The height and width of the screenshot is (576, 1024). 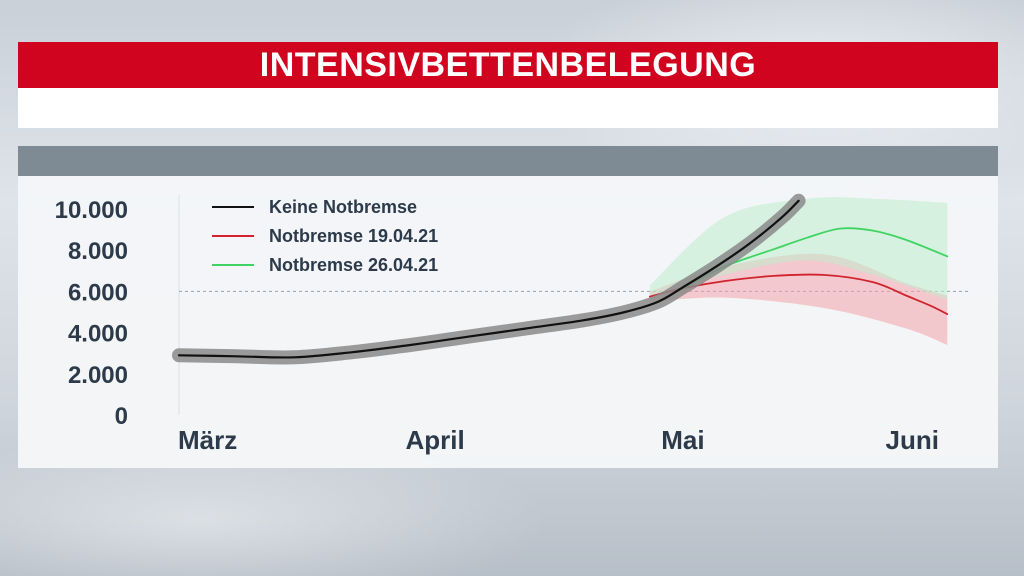 I want to click on y-tick-label: 10.000, so click(x=91, y=210).